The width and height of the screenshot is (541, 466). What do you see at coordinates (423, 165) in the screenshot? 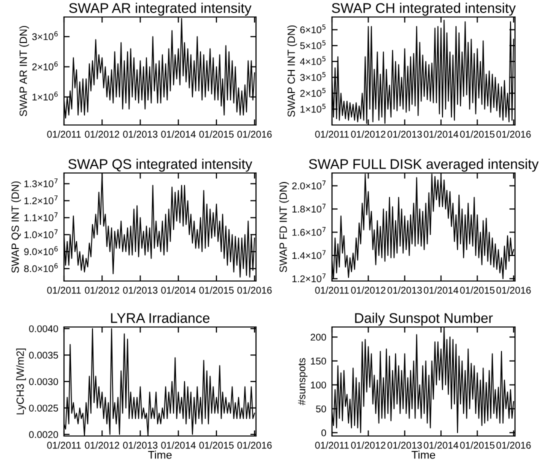
I see `chart-title: SWAP FULL DISK averaged intensity` at bounding box center [423, 165].